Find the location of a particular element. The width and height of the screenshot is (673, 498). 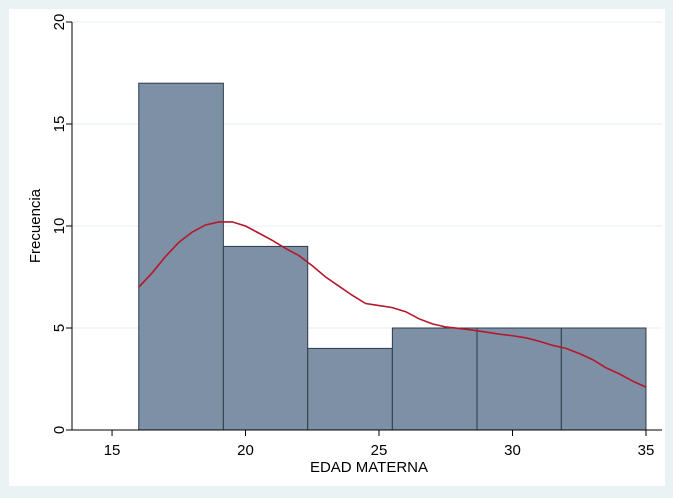

x-tick-label-20: 20 is located at coordinates (245, 450).